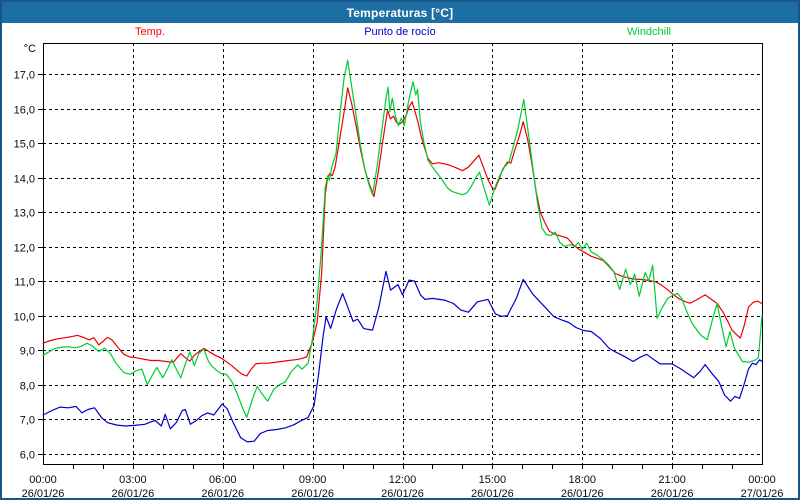 The width and height of the screenshot is (800, 500). I want to click on x-time-label: 03:00, so click(133, 480).